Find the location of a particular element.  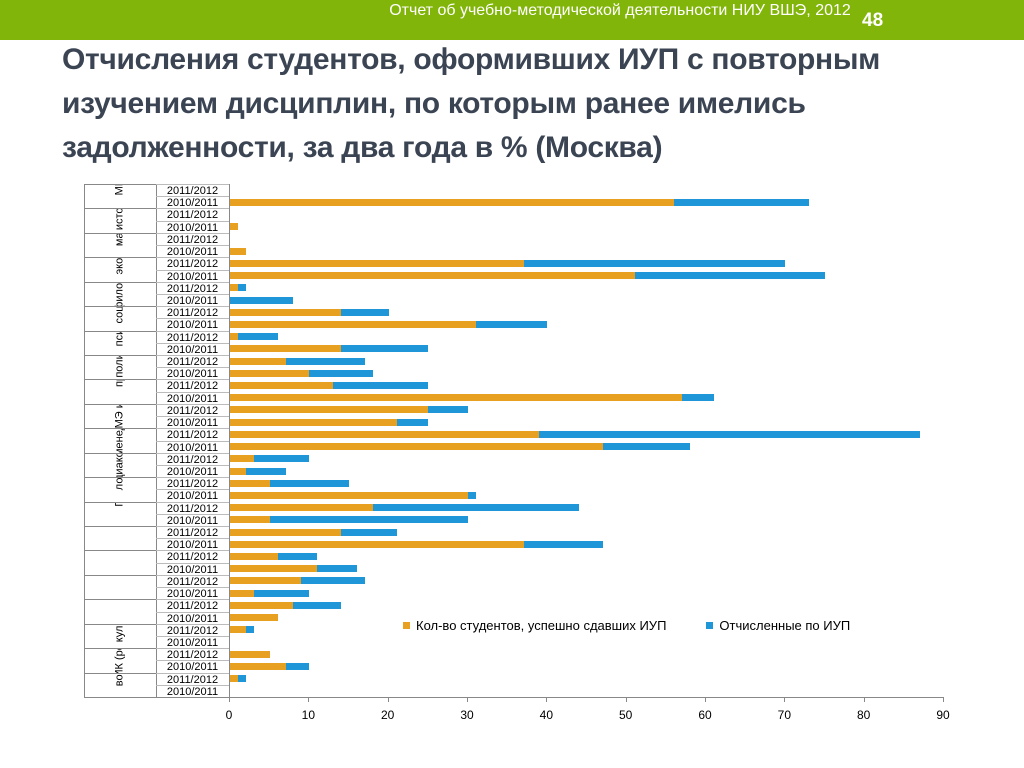

x-tick-label: 10 is located at coordinates (308, 715).